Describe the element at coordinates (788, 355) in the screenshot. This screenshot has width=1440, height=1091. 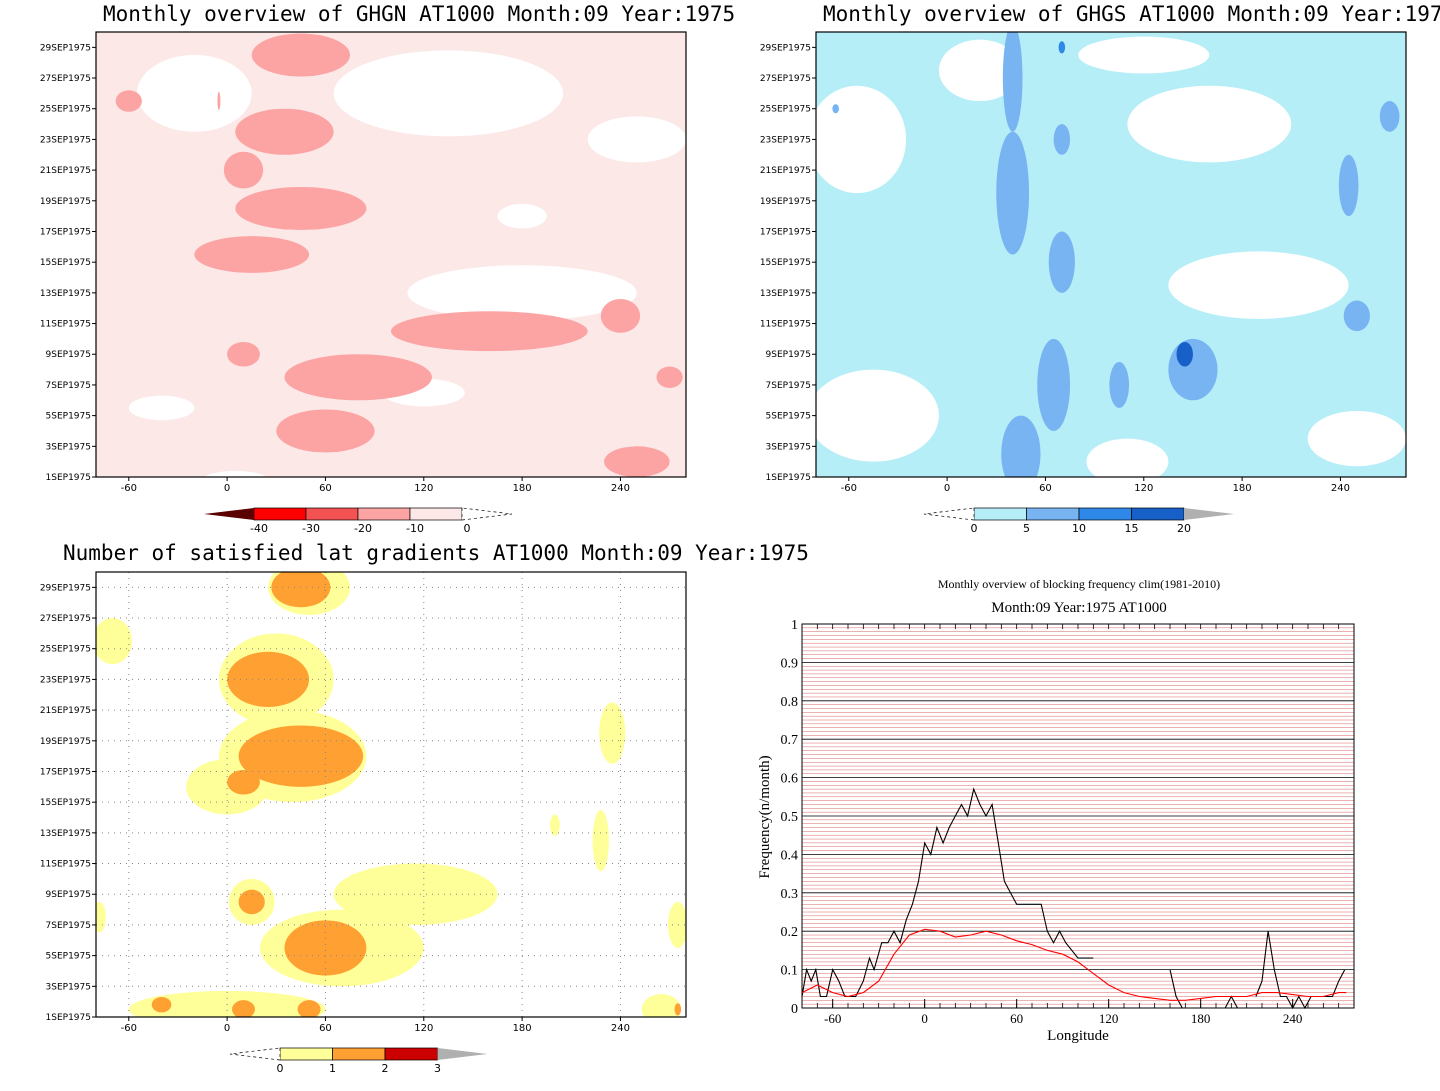
I see `y-tick-label: 9SEP1975` at that location.